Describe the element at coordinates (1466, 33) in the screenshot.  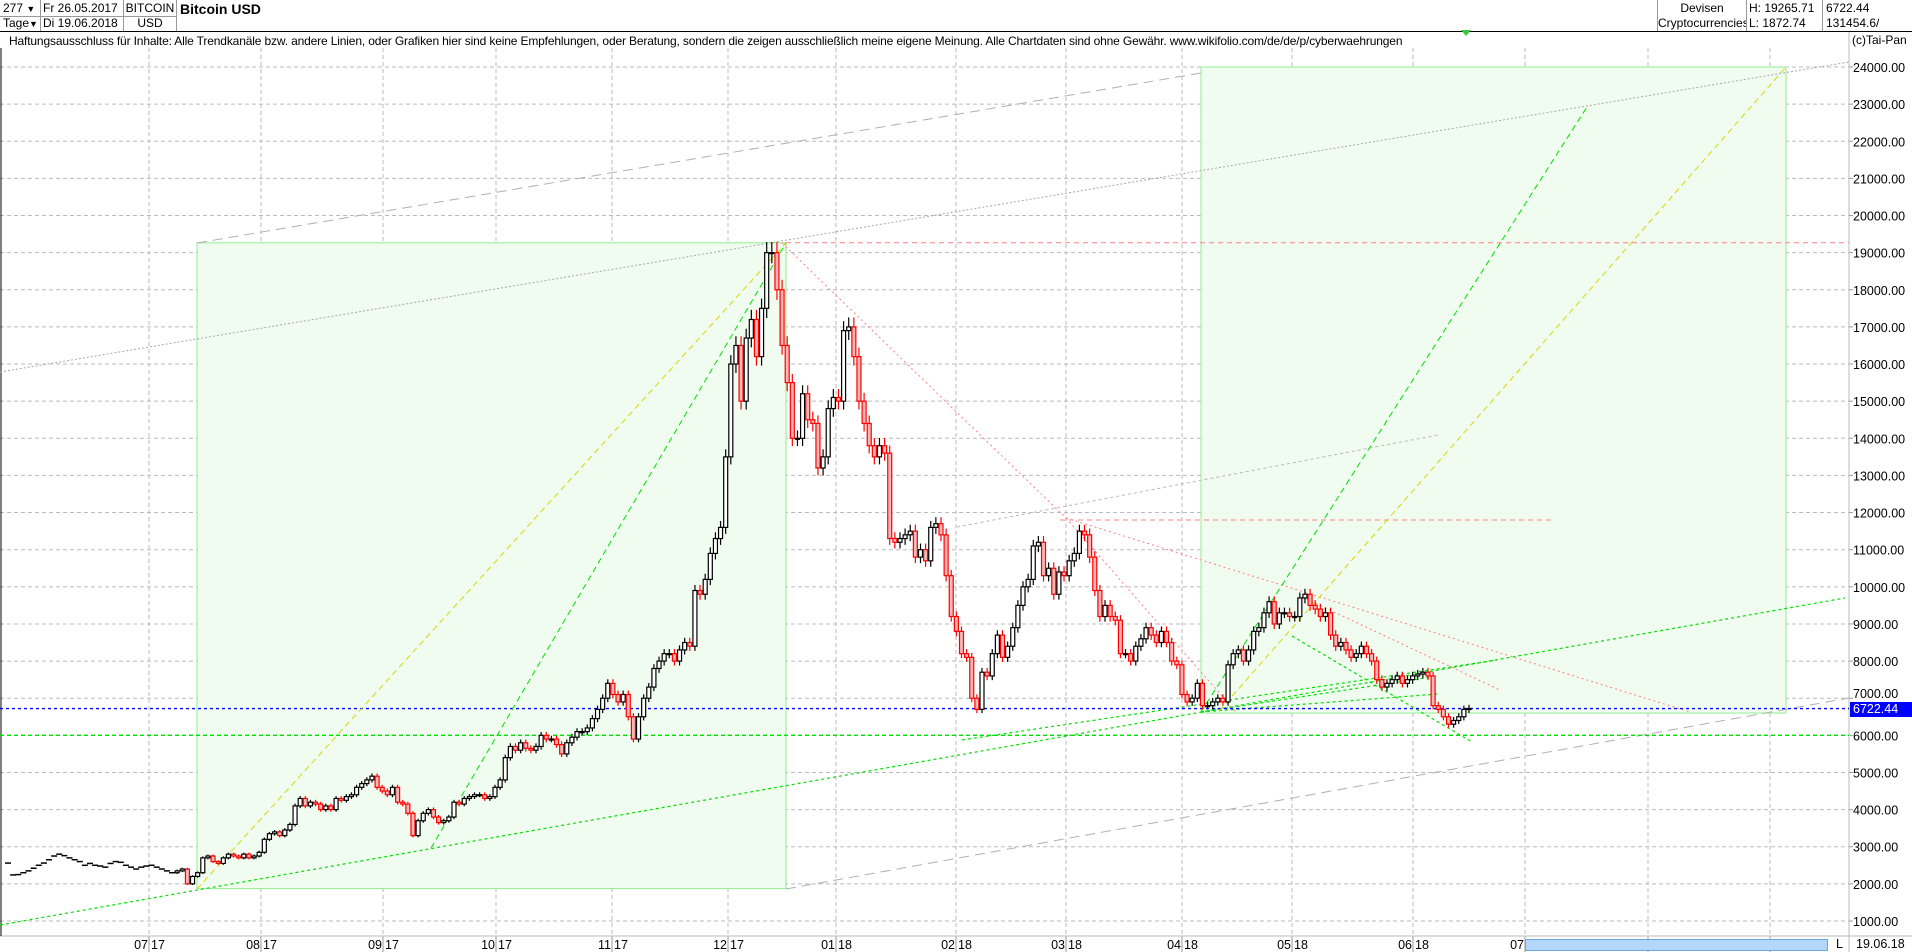
I see `green-triangle-marker-icon` at that location.